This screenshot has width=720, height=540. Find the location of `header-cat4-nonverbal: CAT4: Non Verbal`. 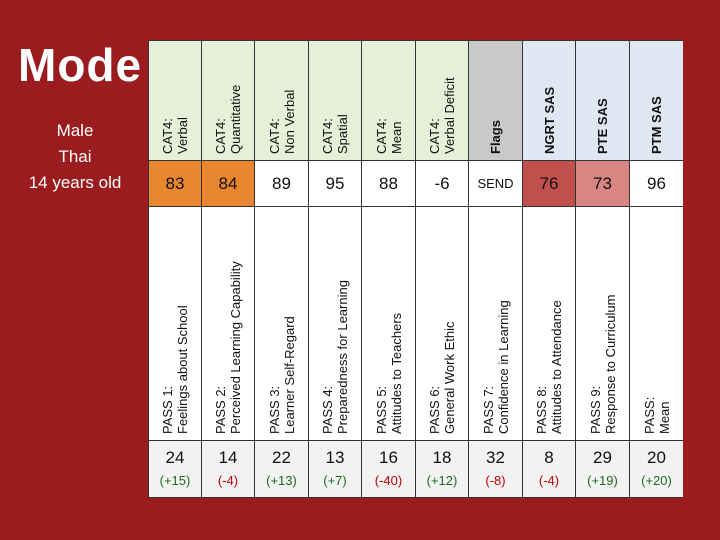

header-cat4-nonverbal: CAT4: Non Verbal is located at coordinates (282, 101).